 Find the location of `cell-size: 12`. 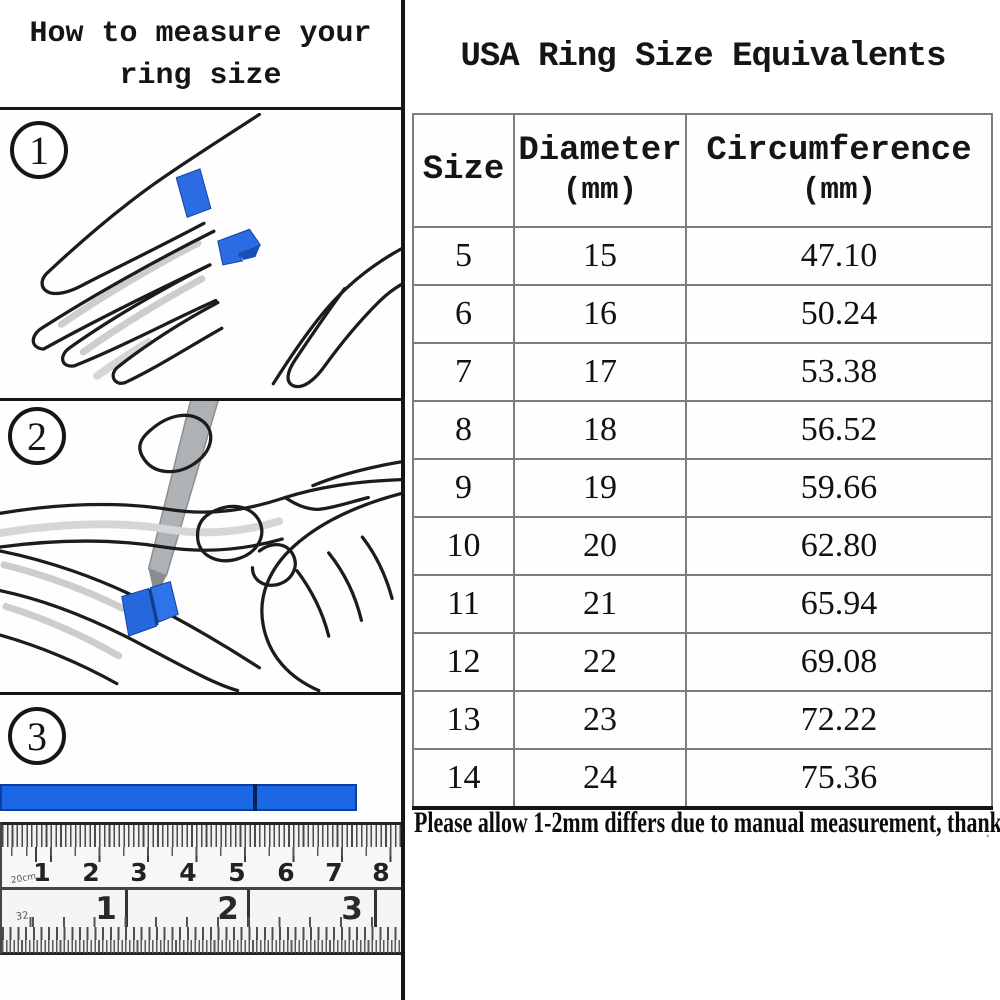

cell-size: 12 is located at coordinates (463, 662).